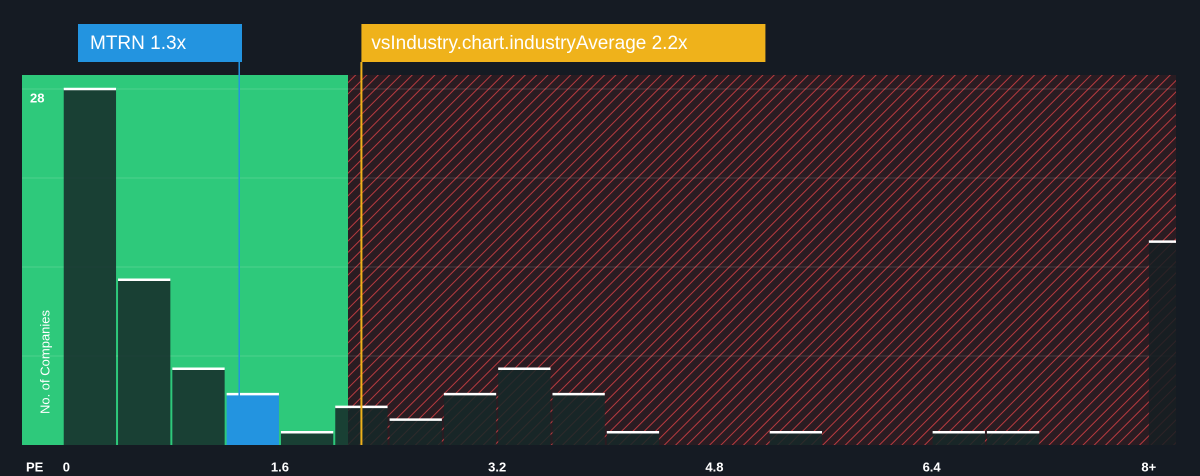 The width and height of the screenshot is (1200, 476). What do you see at coordinates (138, 43) in the screenshot?
I see `company-label: MTRN 1.3x` at bounding box center [138, 43].